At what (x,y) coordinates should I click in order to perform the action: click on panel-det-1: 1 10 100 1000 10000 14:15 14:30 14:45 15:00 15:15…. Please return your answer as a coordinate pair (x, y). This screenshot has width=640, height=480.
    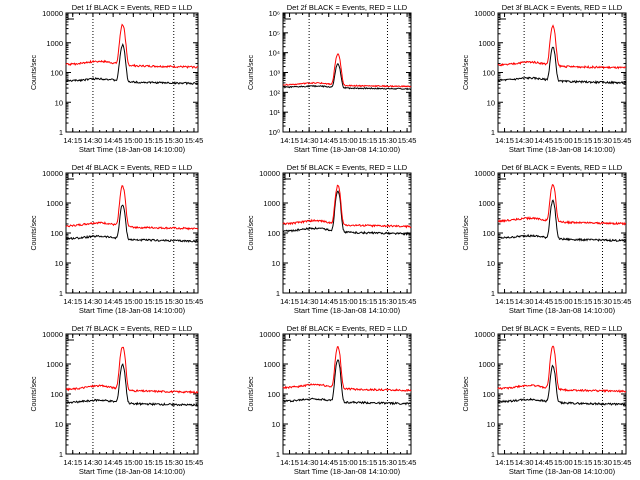
    Looking at the image, I should click on (117, 78).